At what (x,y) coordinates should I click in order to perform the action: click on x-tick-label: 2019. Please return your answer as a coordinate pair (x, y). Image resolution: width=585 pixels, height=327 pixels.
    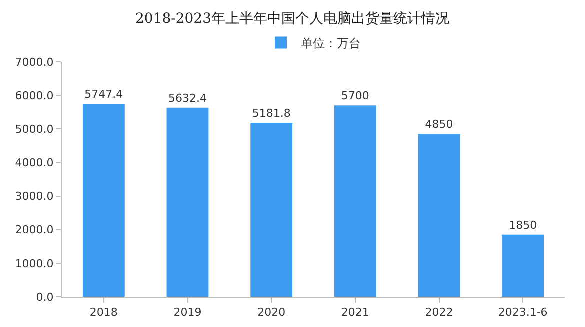
    Looking at the image, I should click on (188, 313).